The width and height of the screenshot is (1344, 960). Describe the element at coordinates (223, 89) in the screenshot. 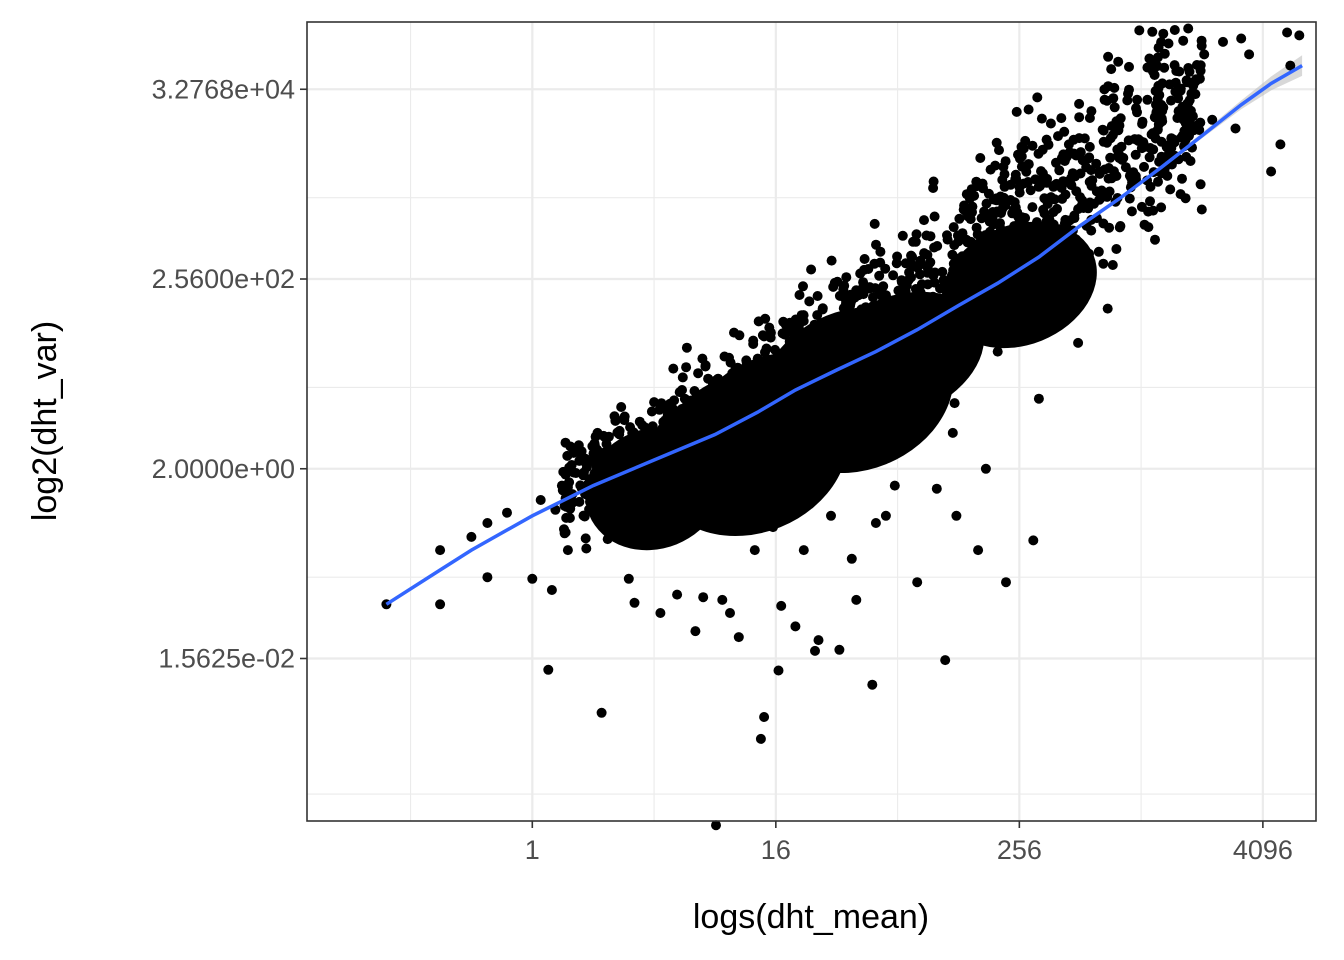

I see `y-tick-label: 3.2768e+04` at that location.